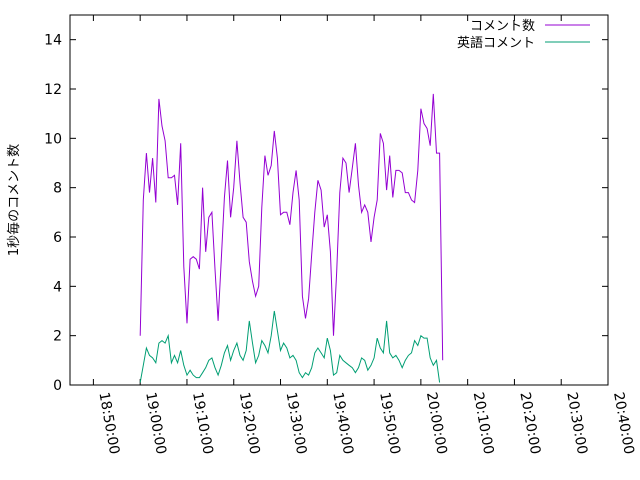  What do you see at coordinates (342, 423) in the screenshot?
I see `x-tick-label: 19:40:00` at bounding box center [342, 423].